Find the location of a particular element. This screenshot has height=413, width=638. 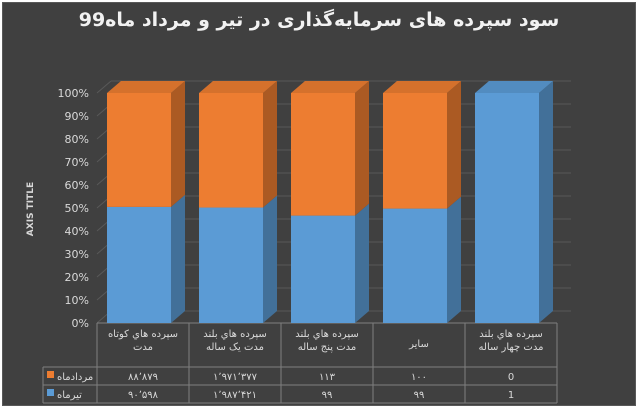

y-tick-label: 70% is located at coordinates (77, 162).